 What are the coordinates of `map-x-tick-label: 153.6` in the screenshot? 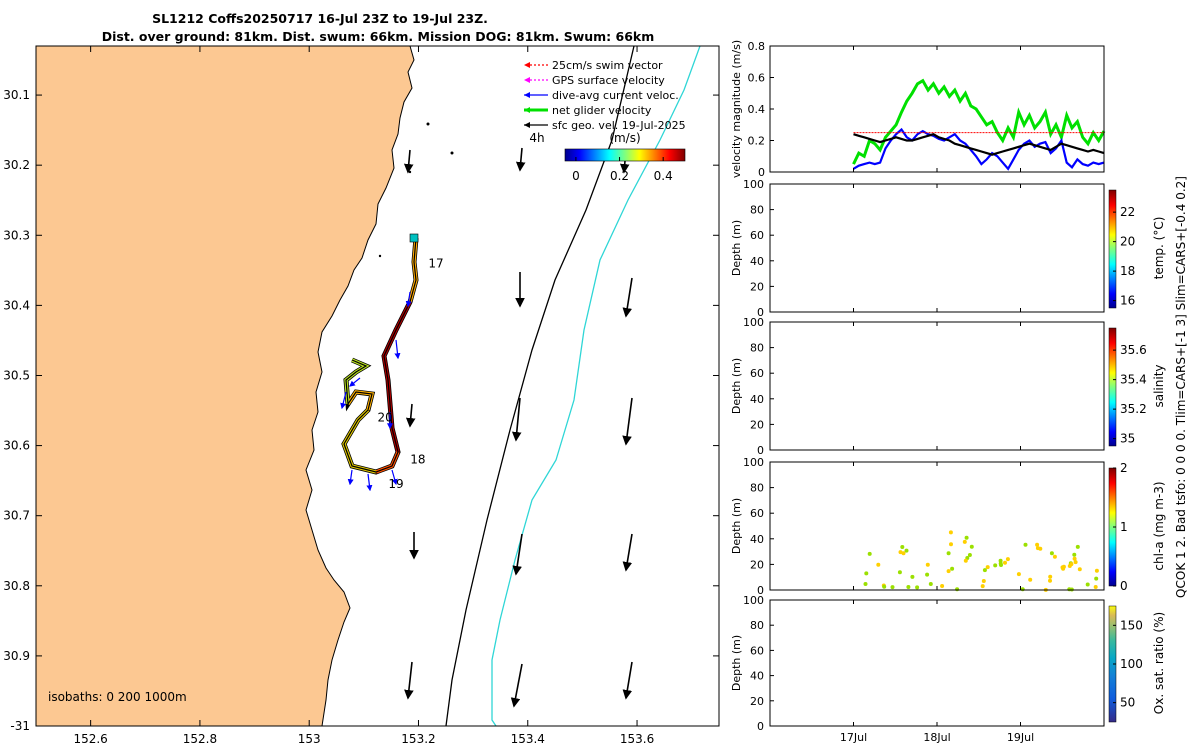 It's located at (637, 739).